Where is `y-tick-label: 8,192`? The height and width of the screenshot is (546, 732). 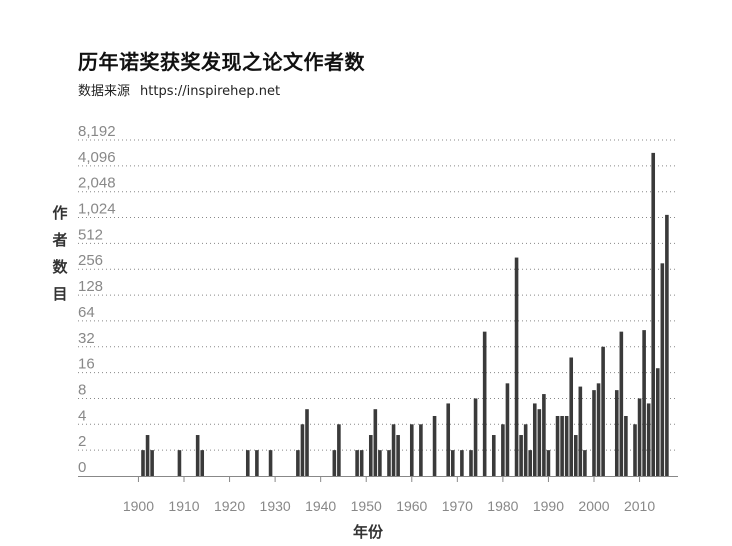 y-tick-label: 8,192 is located at coordinates (97, 131).